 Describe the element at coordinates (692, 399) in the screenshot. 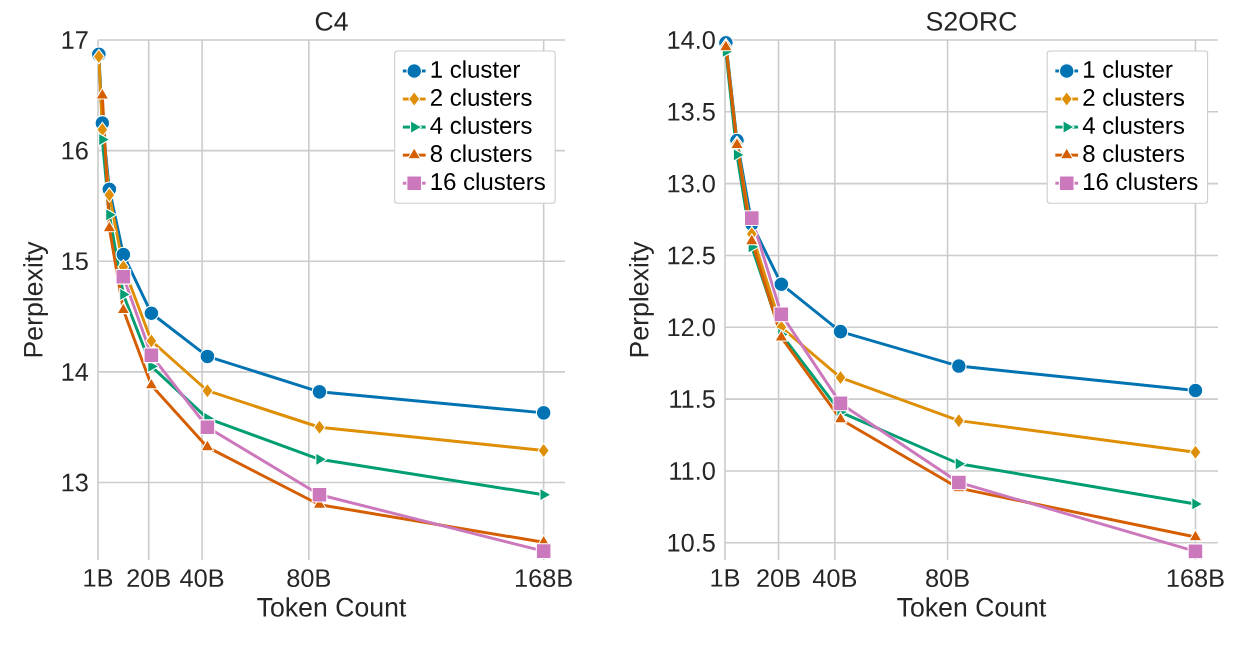

I see `y-tick-label: 11.5` at that location.